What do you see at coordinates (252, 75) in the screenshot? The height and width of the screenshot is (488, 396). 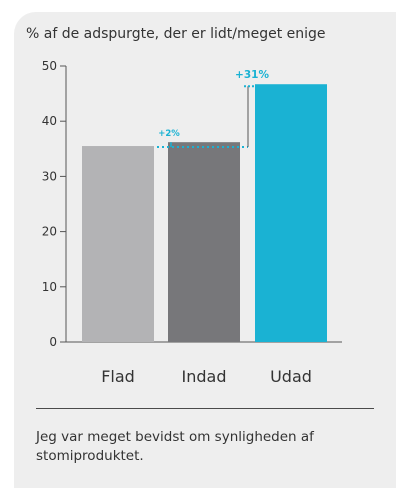 I see `plus31-annotation-label: +31%` at bounding box center [252, 75].